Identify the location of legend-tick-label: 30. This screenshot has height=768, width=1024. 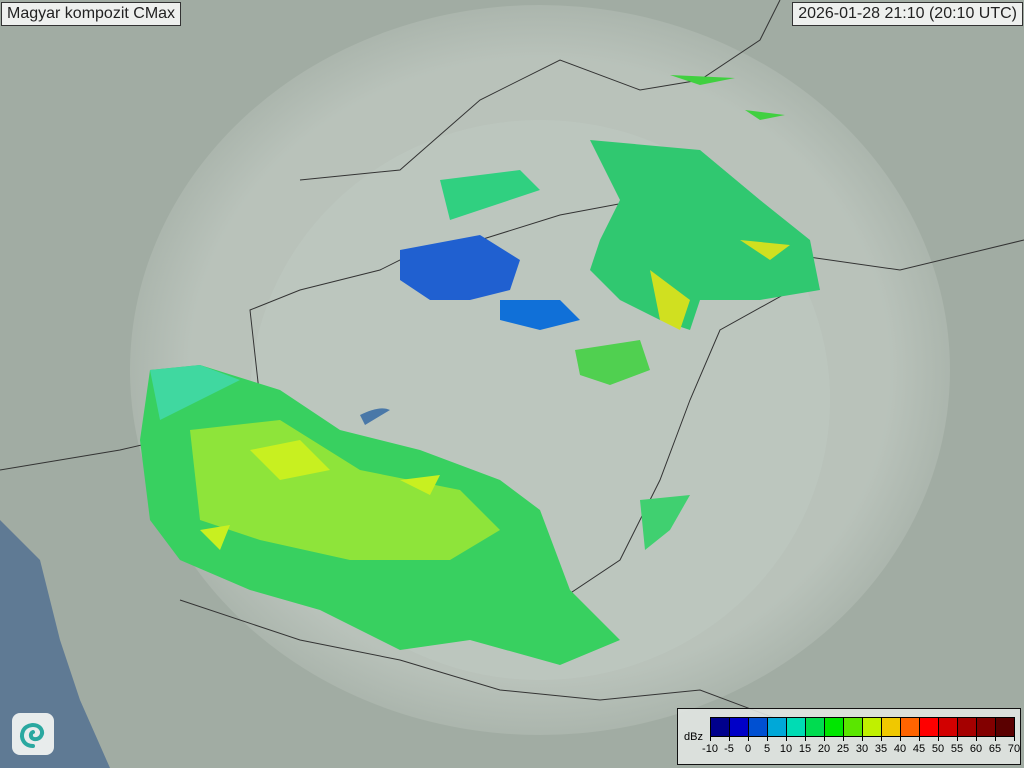
(862, 749).